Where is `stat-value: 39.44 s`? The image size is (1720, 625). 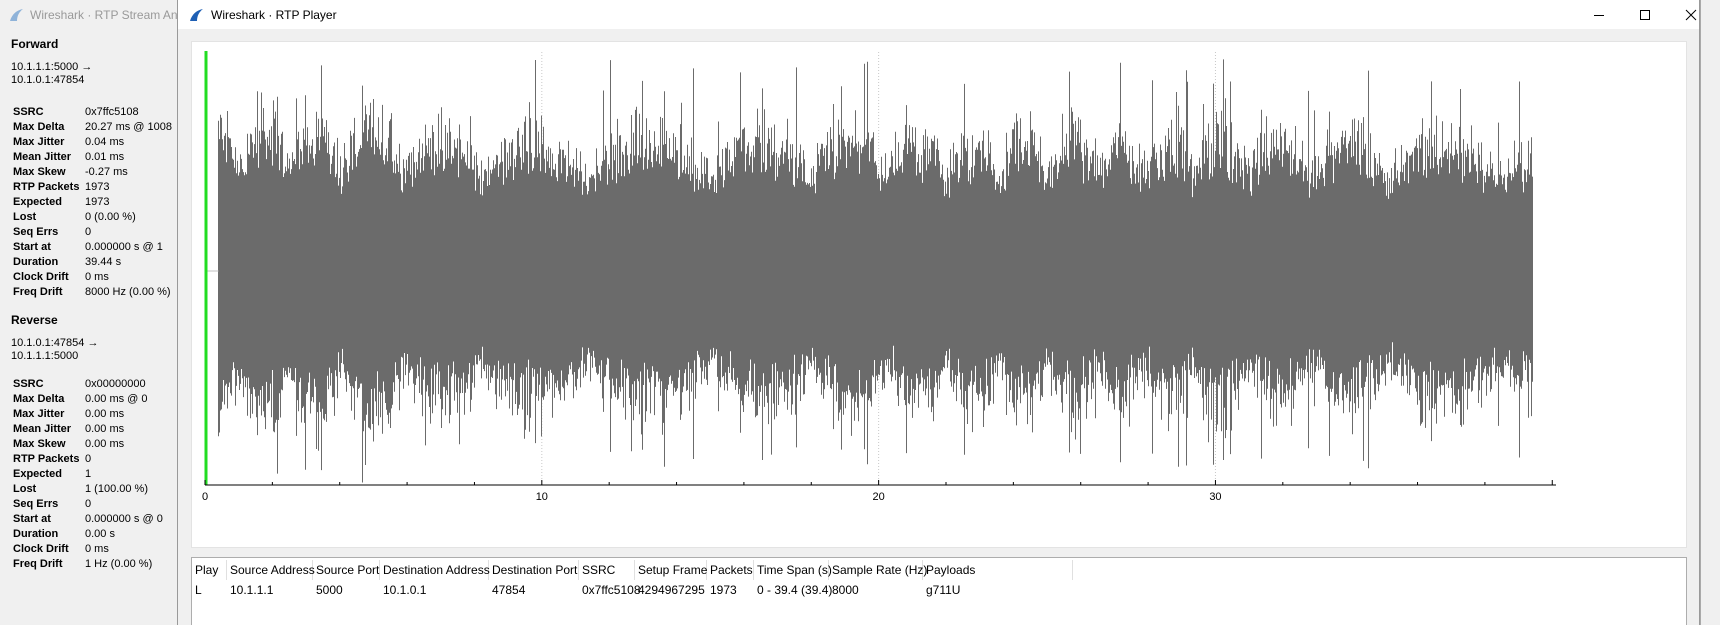
stat-value: 39.44 s is located at coordinates (103, 262).